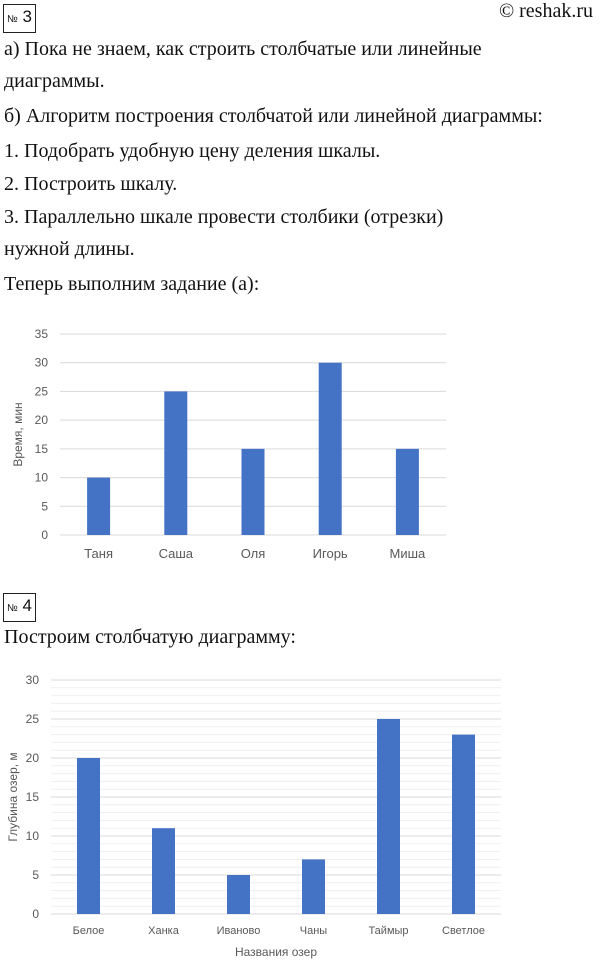 This screenshot has width=601, height=960. Describe the element at coordinates (88, 836) in the screenshot. I see `bar-Белое` at that location.